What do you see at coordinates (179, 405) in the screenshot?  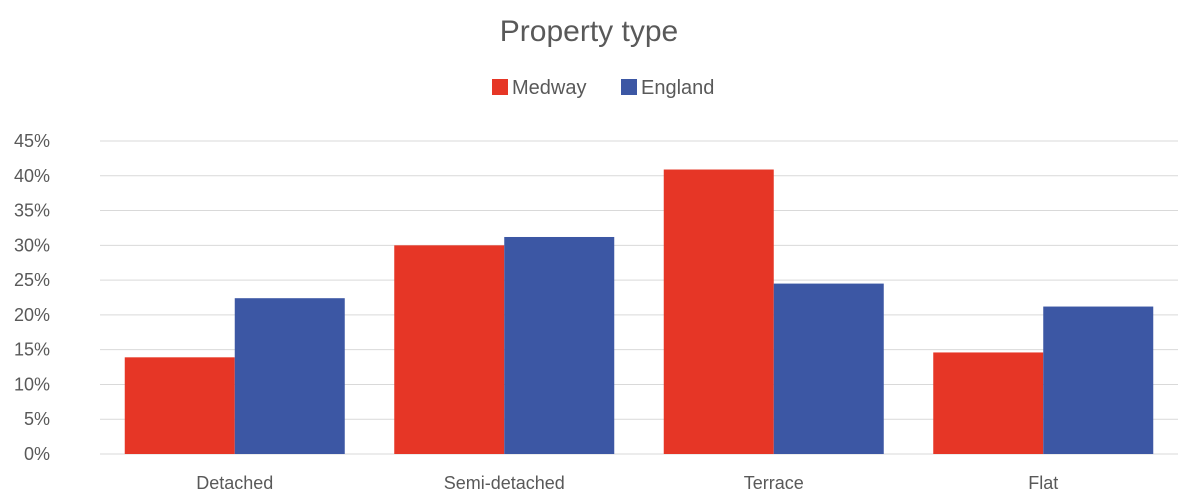 I see `bar-medway-detached` at bounding box center [179, 405].